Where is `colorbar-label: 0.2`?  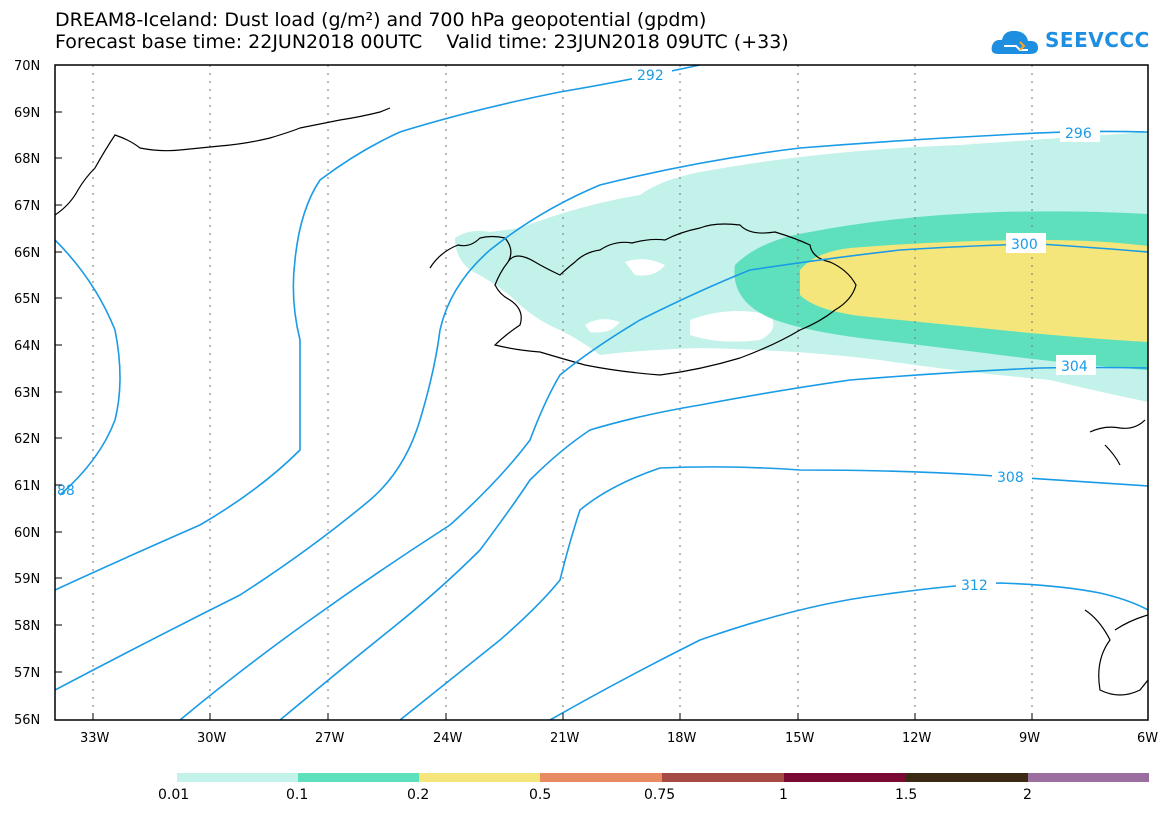
colorbar-label: 0.2 is located at coordinates (418, 795).